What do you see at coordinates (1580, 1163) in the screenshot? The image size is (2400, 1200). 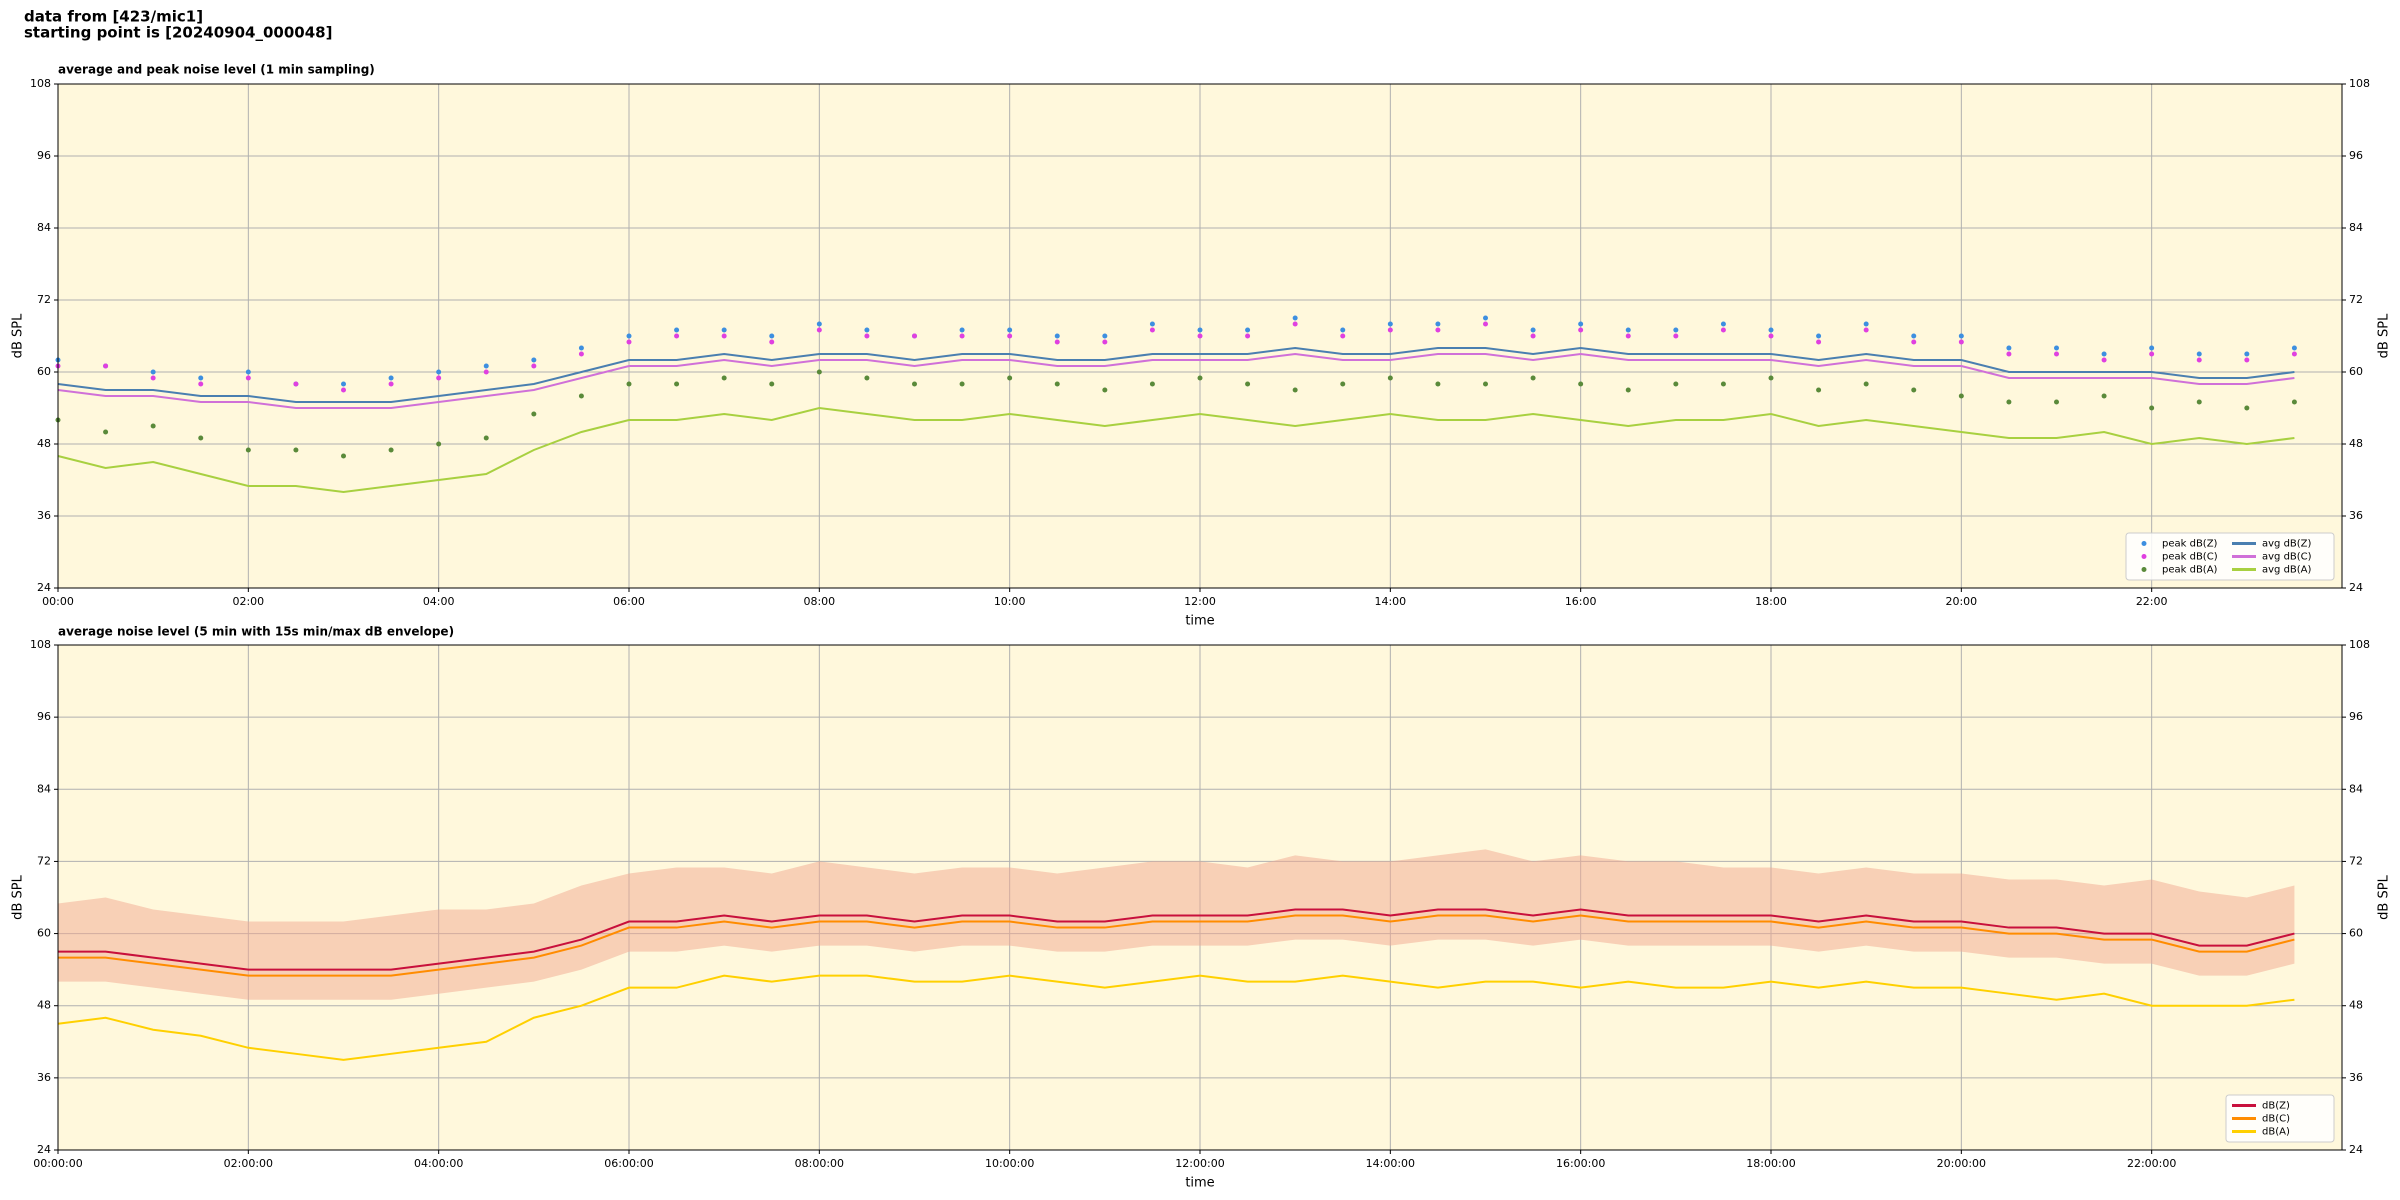 I see `x-tick-label: 16:00:00` at bounding box center [1580, 1163].